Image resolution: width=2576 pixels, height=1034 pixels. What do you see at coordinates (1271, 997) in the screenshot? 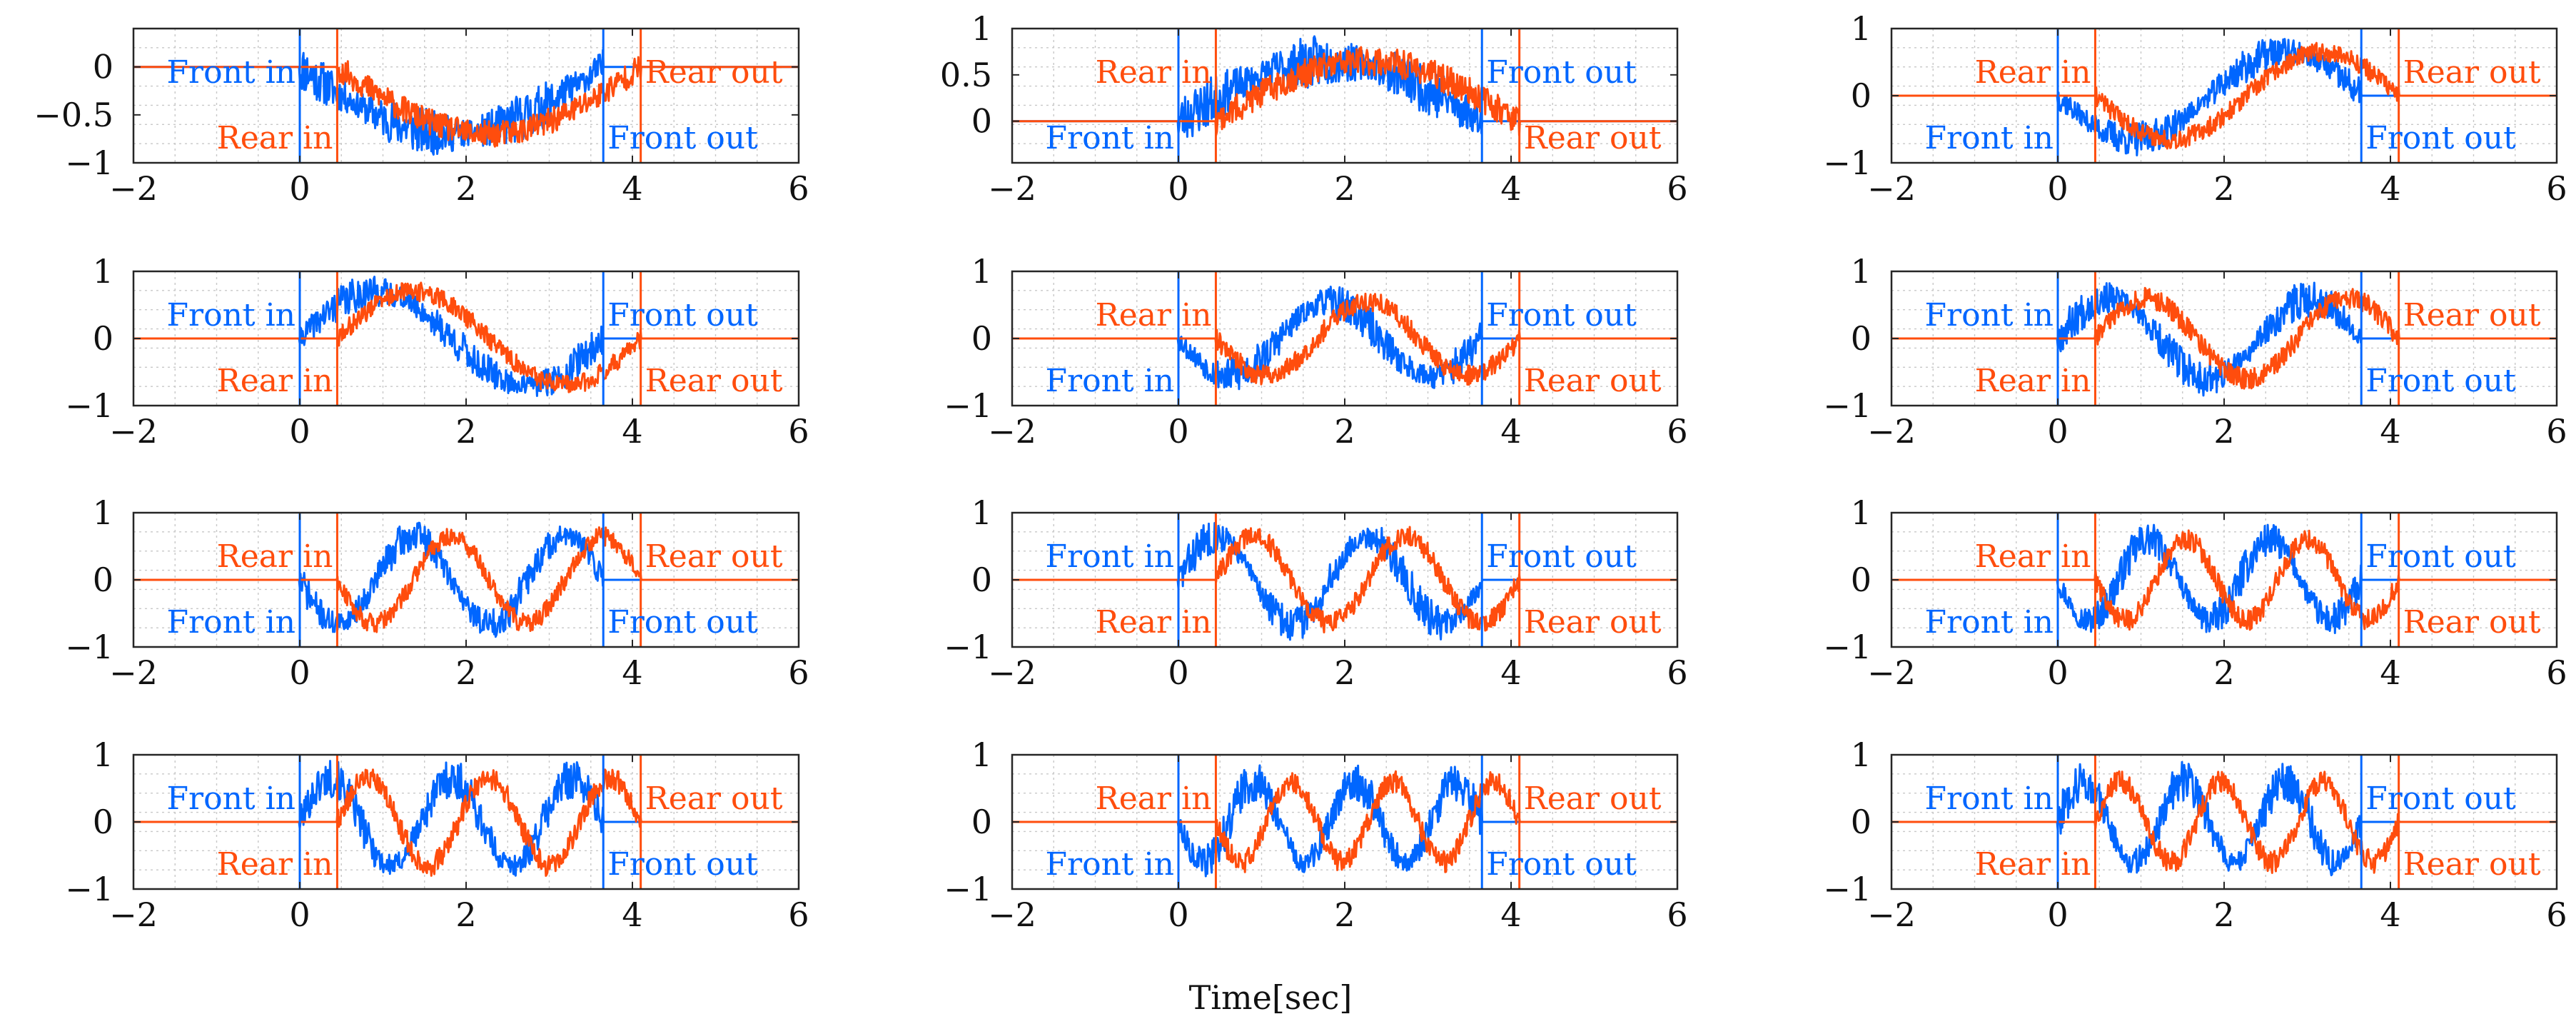
I see `x-axis-label: Time[sec]` at bounding box center [1271, 997].